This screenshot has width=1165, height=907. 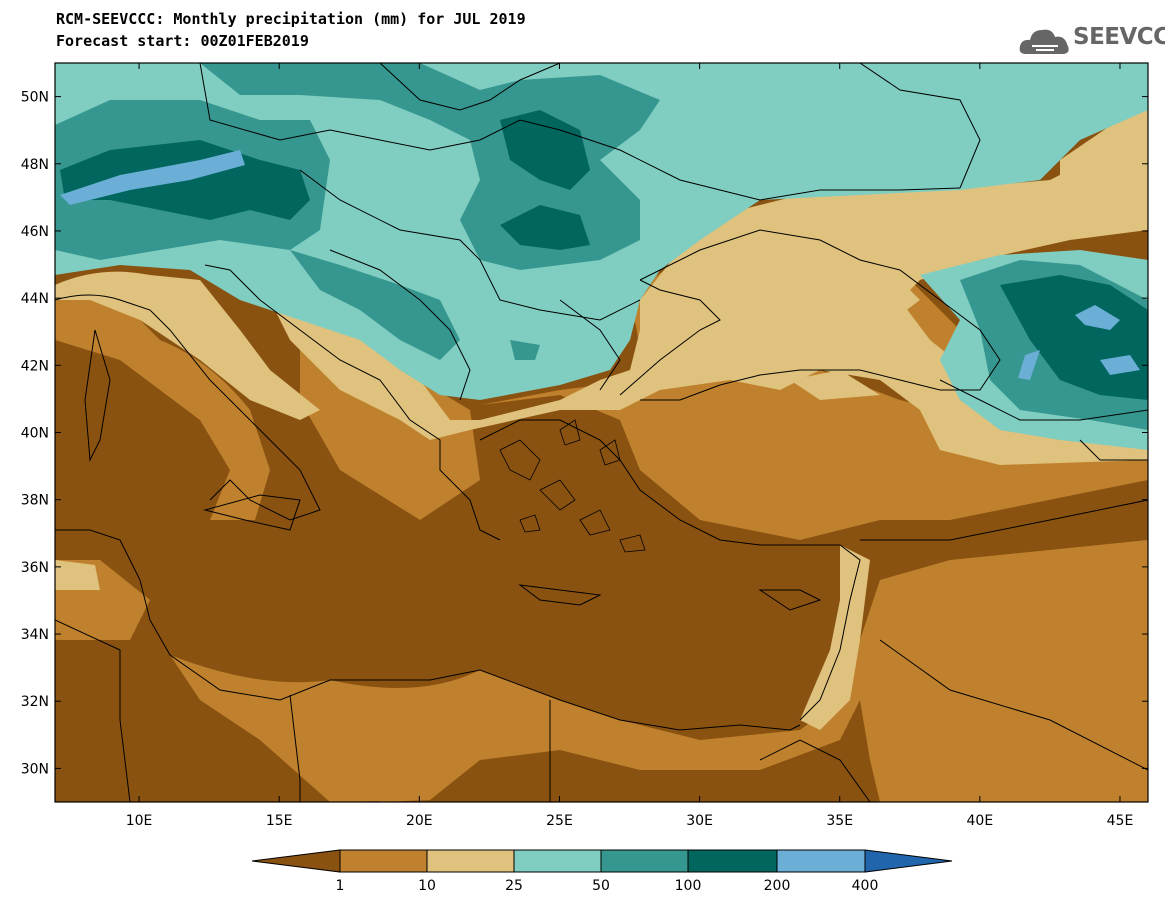 I want to click on lat-label: 44N, so click(x=35, y=299).